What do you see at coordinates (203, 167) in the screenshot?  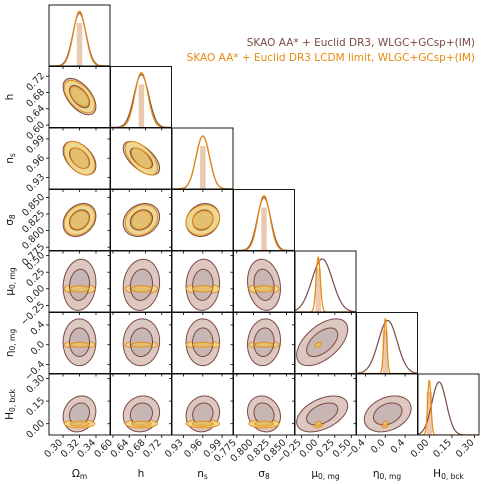 I see `fiducial-band-ns` at bounding box center [203, 167].